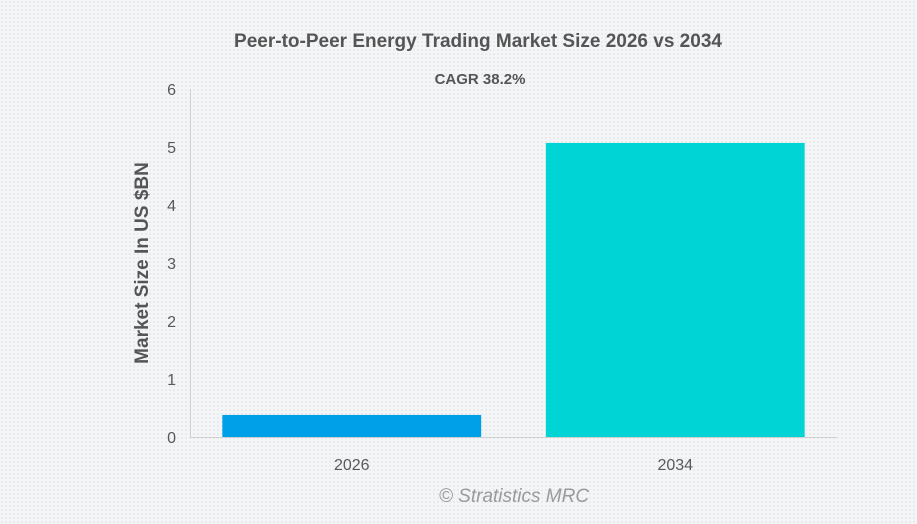 Image resolution: width=917 pixels, height=524 pixels. What do you see at coordinates (675, 465) in the screenshot?
I see `x-tick-label: 2034` at bounding box center [675, 465].